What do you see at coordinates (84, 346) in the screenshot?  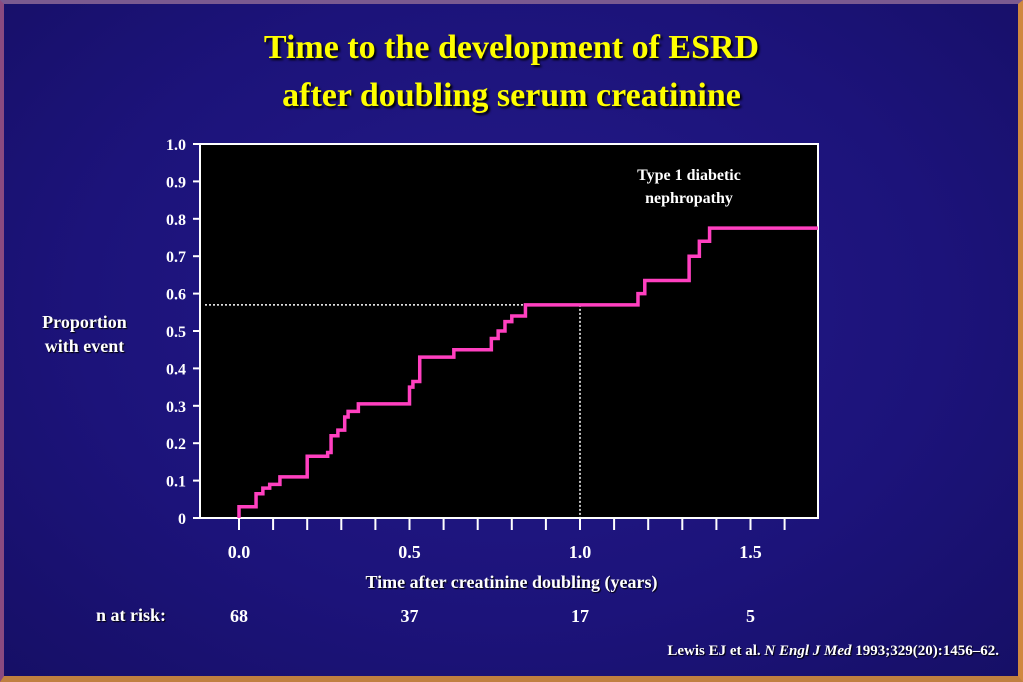 I see `y-axis-label-line2: with event` at bounding box center [84, 346].